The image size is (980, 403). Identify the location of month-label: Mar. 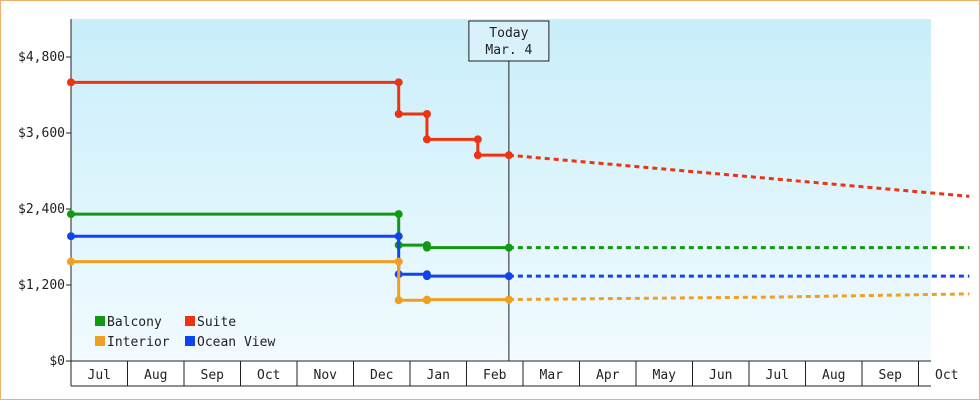
(552, 375).